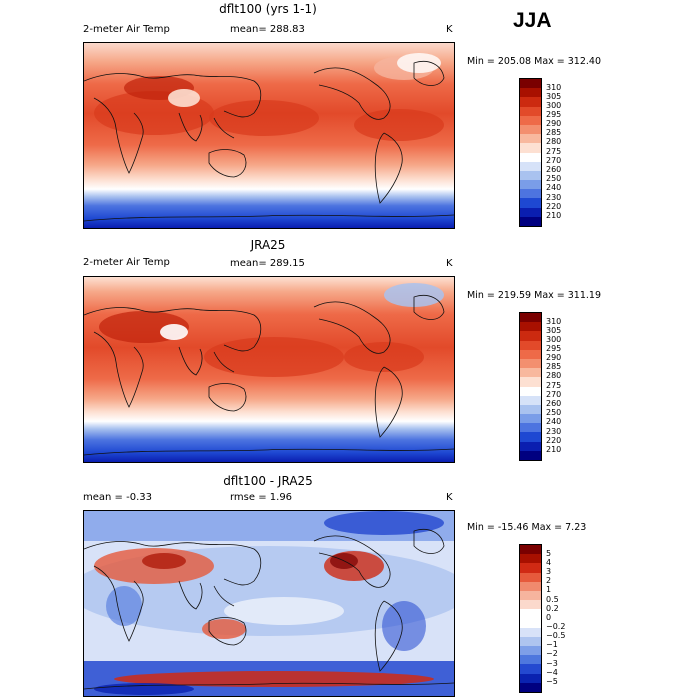 Image resolution: width=700 pixels, height=700 pixels. What do you see at coordinates (554, 366) in the screenshot?
I see `panel-2-cbar-label: 285` at bounding box center [554, 366].